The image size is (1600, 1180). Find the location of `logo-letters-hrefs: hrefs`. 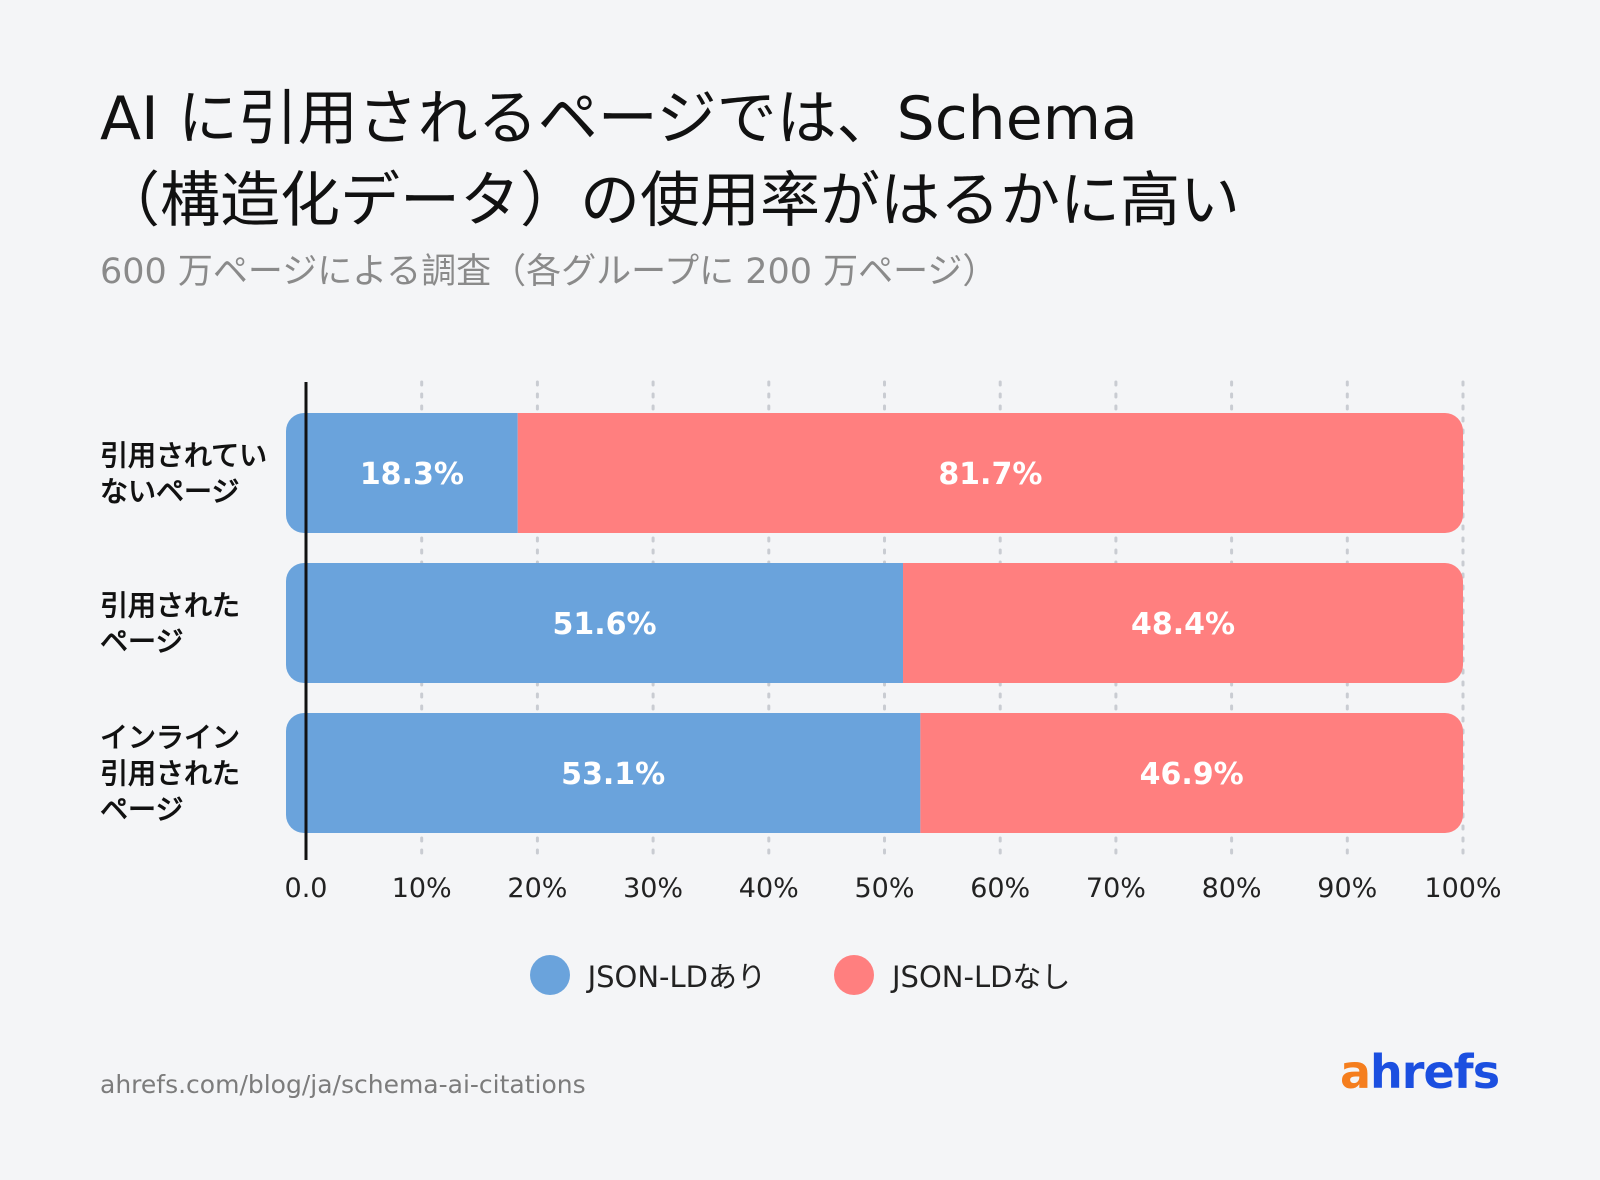

logo-letters-hrefs: hrefs is located at coordinates (1435, 1072).